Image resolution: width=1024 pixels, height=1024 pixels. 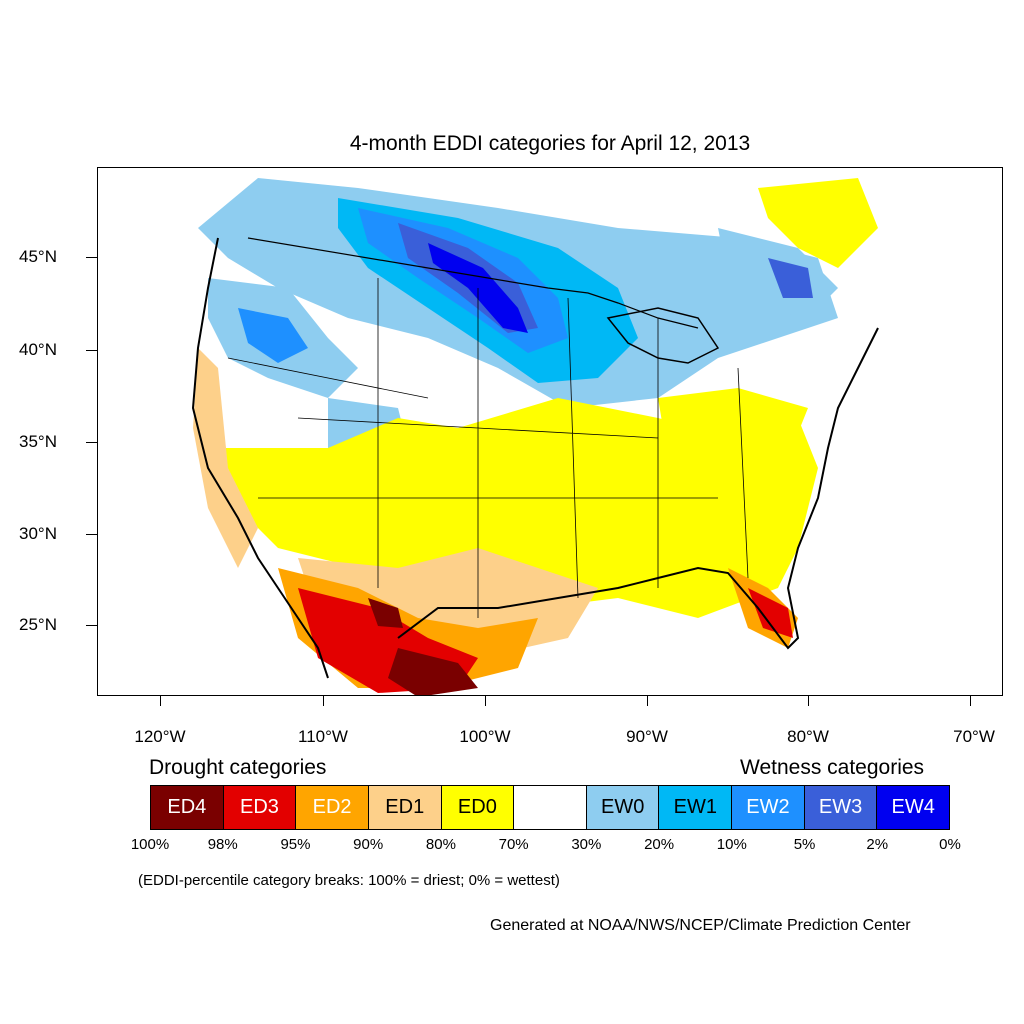 What do you see at coordinates (38, 624) in the screenshot?
I see `lat-label-25: 25°N` at bounding box center [38, 624].